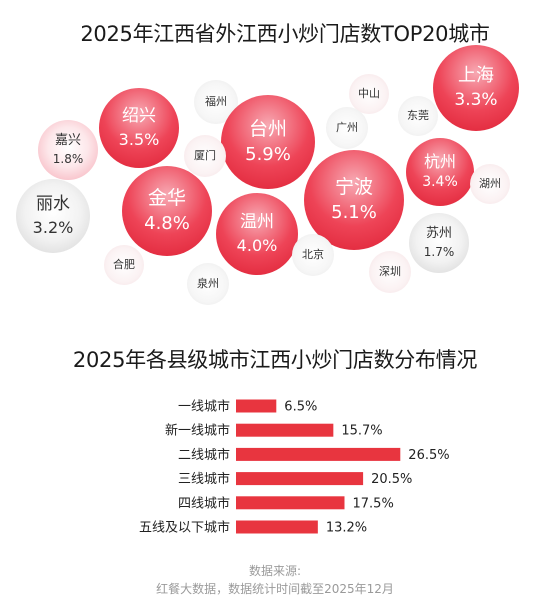 Image resolution: width=550 pixels, height=607 pixels. What do you see at coordinates (257, 234) in the screenshot?
I see `bubble-15: 温州 4.0%` at bounding box center [257, 234].